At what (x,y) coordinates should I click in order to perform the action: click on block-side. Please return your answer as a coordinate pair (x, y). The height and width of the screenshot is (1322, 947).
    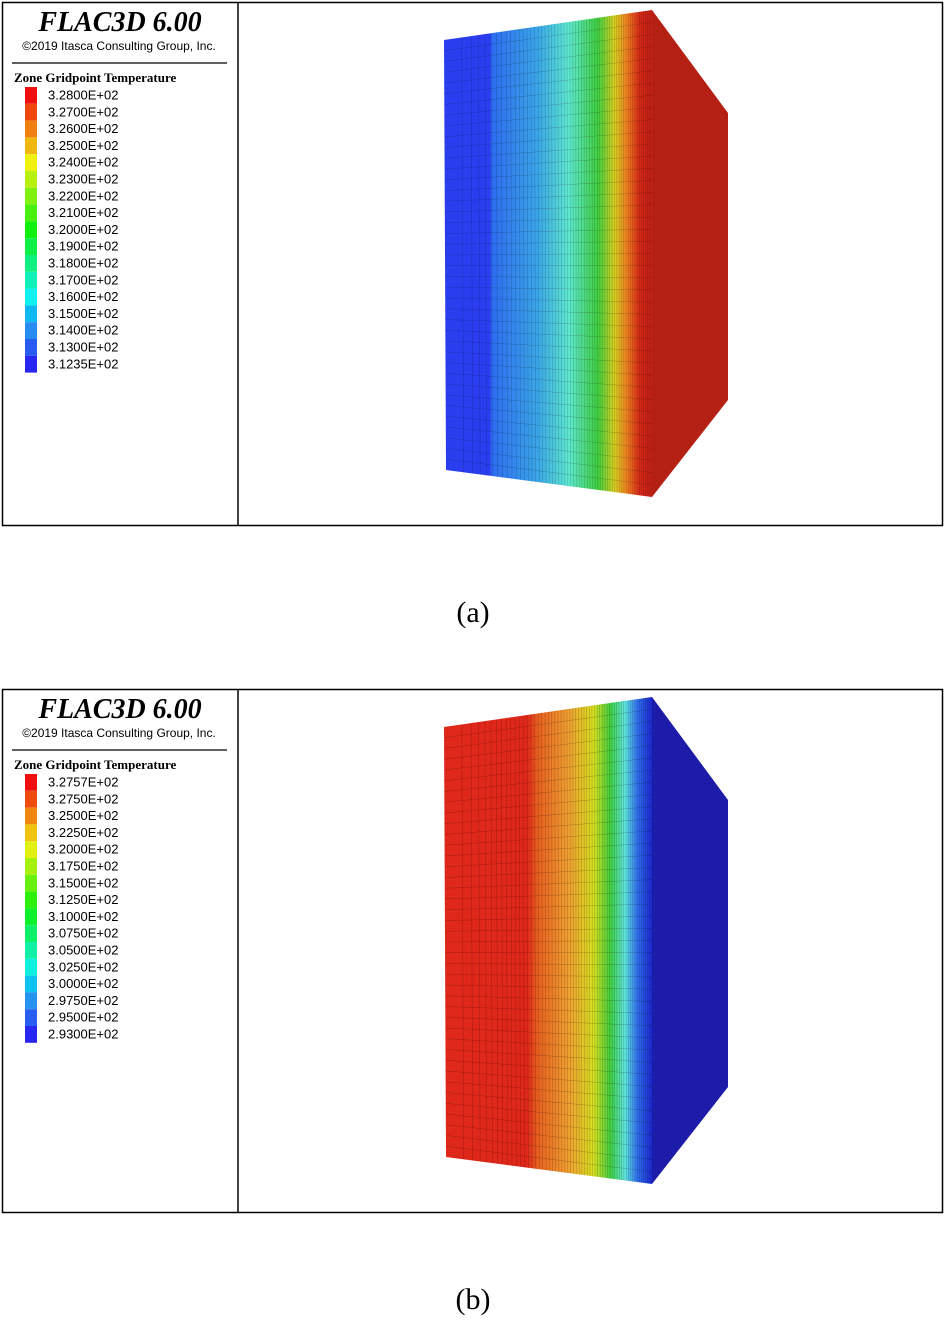
    Looking at the image, I should click on (690, 253).